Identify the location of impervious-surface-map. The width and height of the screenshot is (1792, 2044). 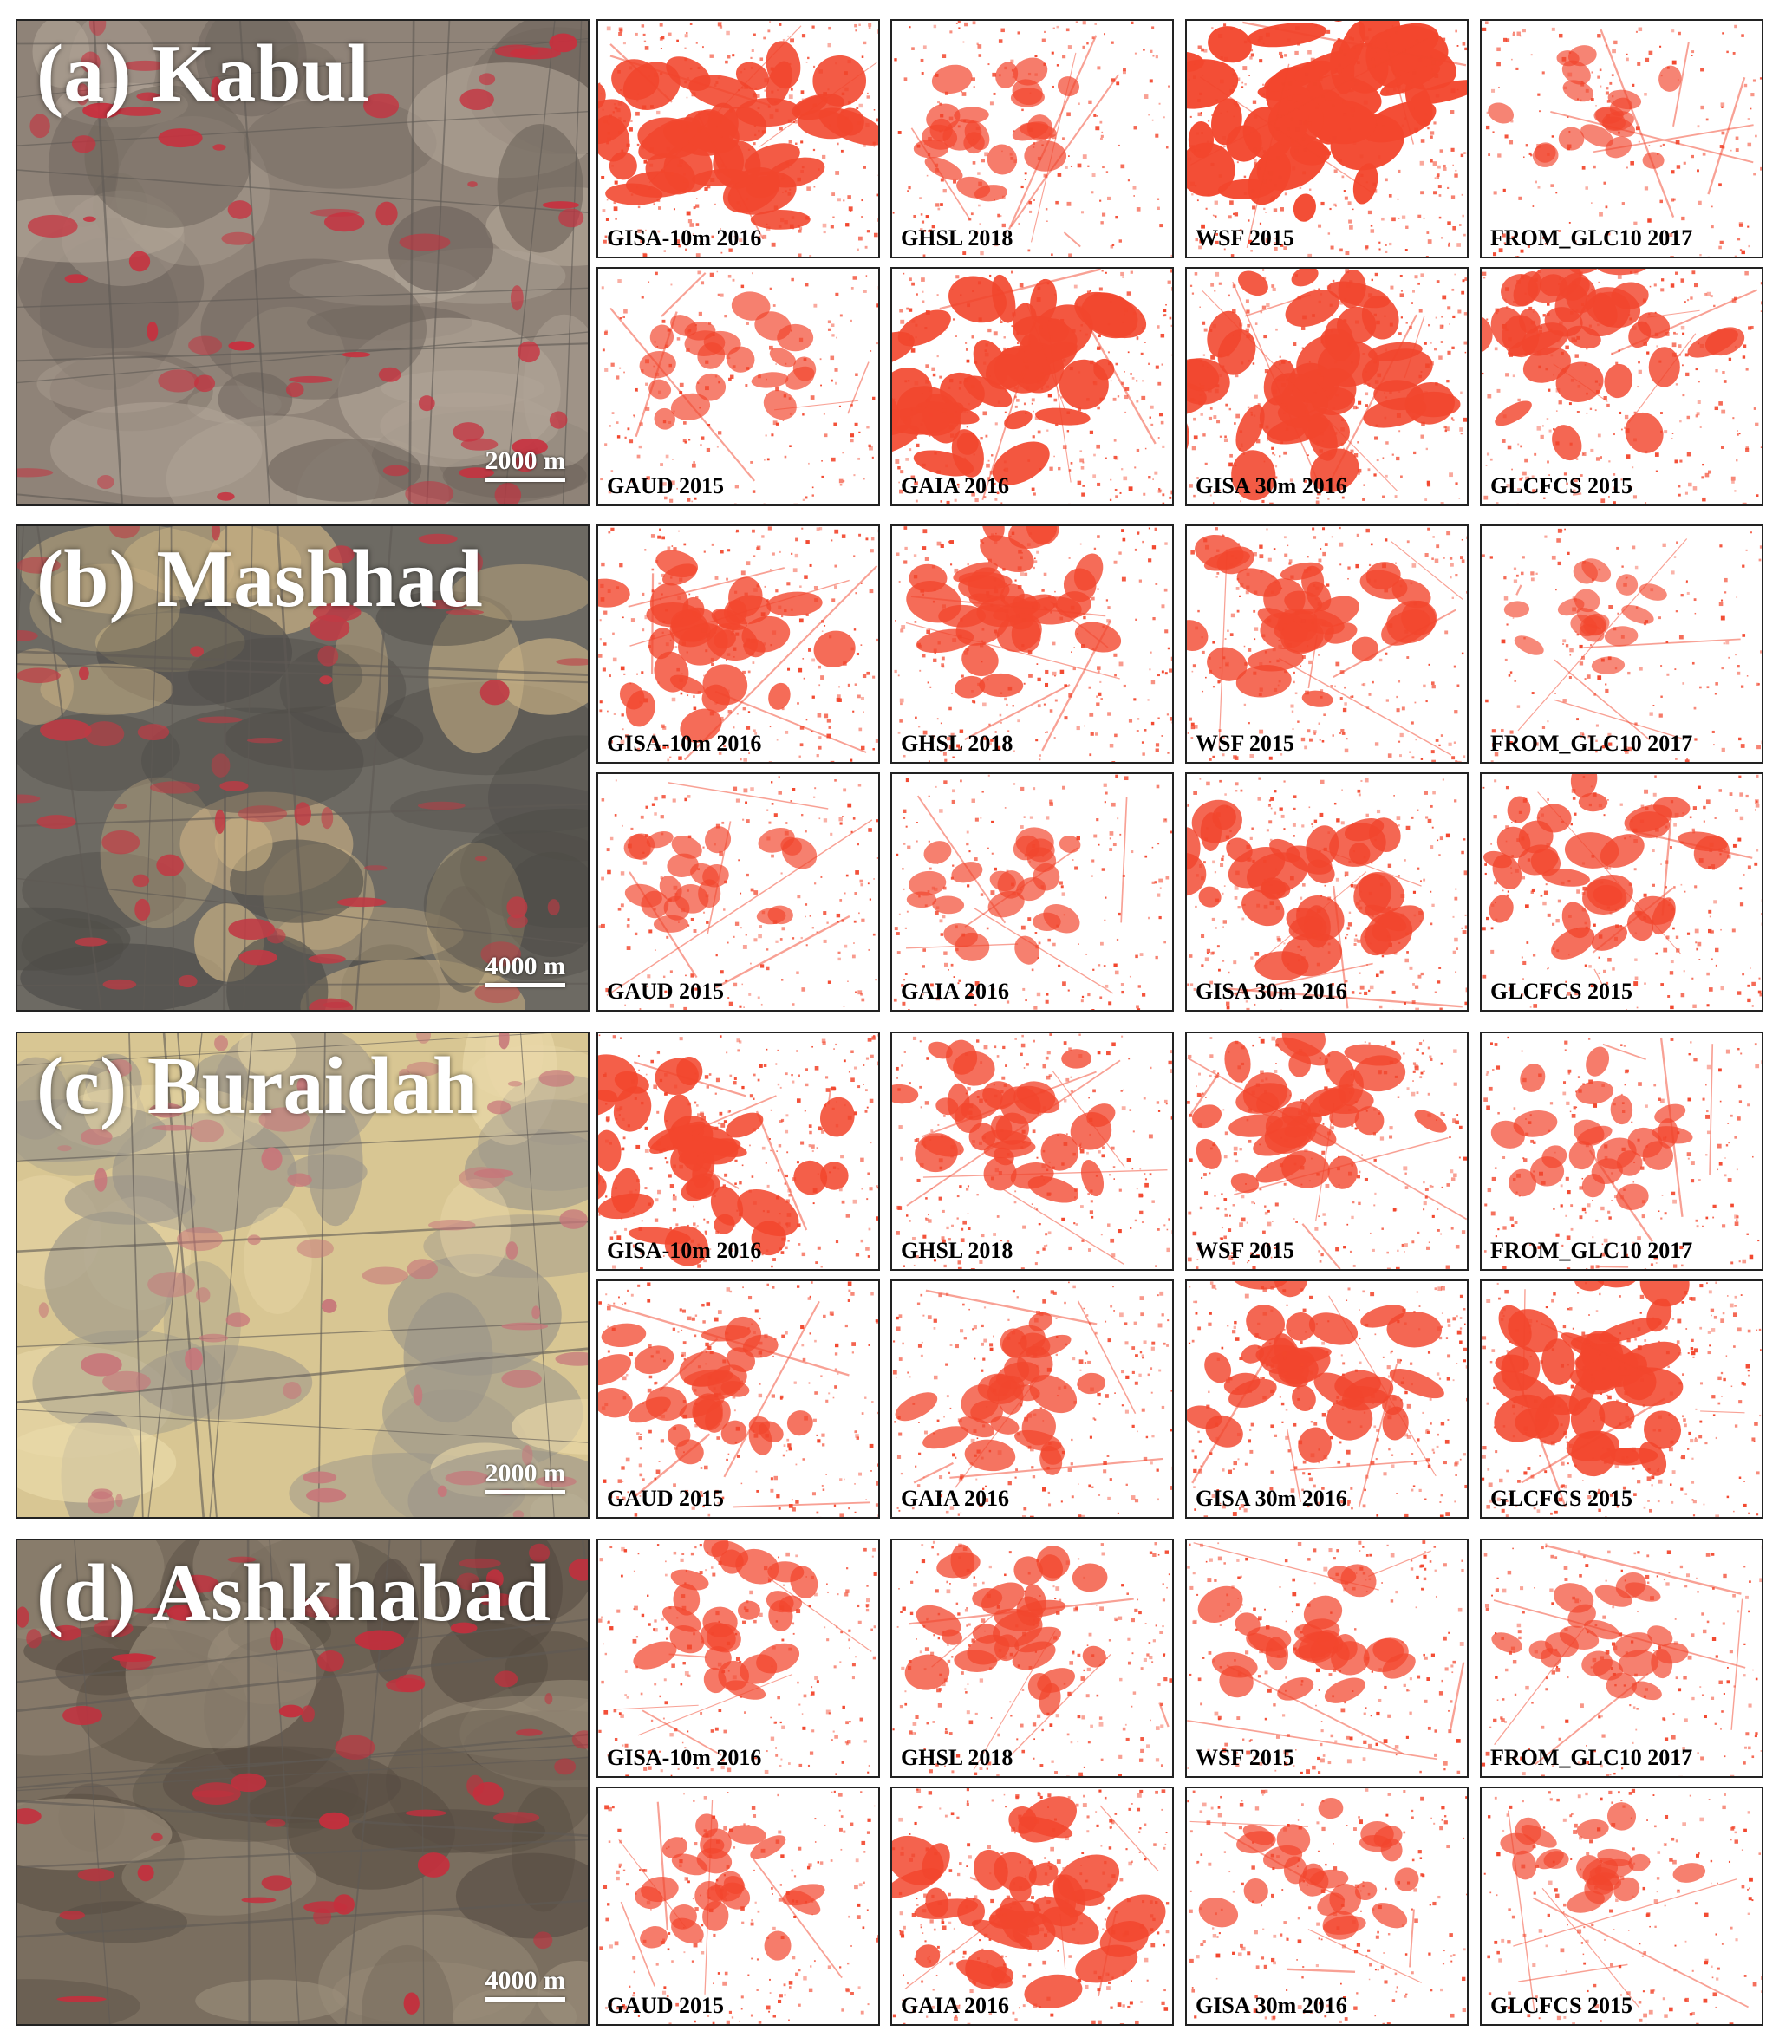
(1327, 644).